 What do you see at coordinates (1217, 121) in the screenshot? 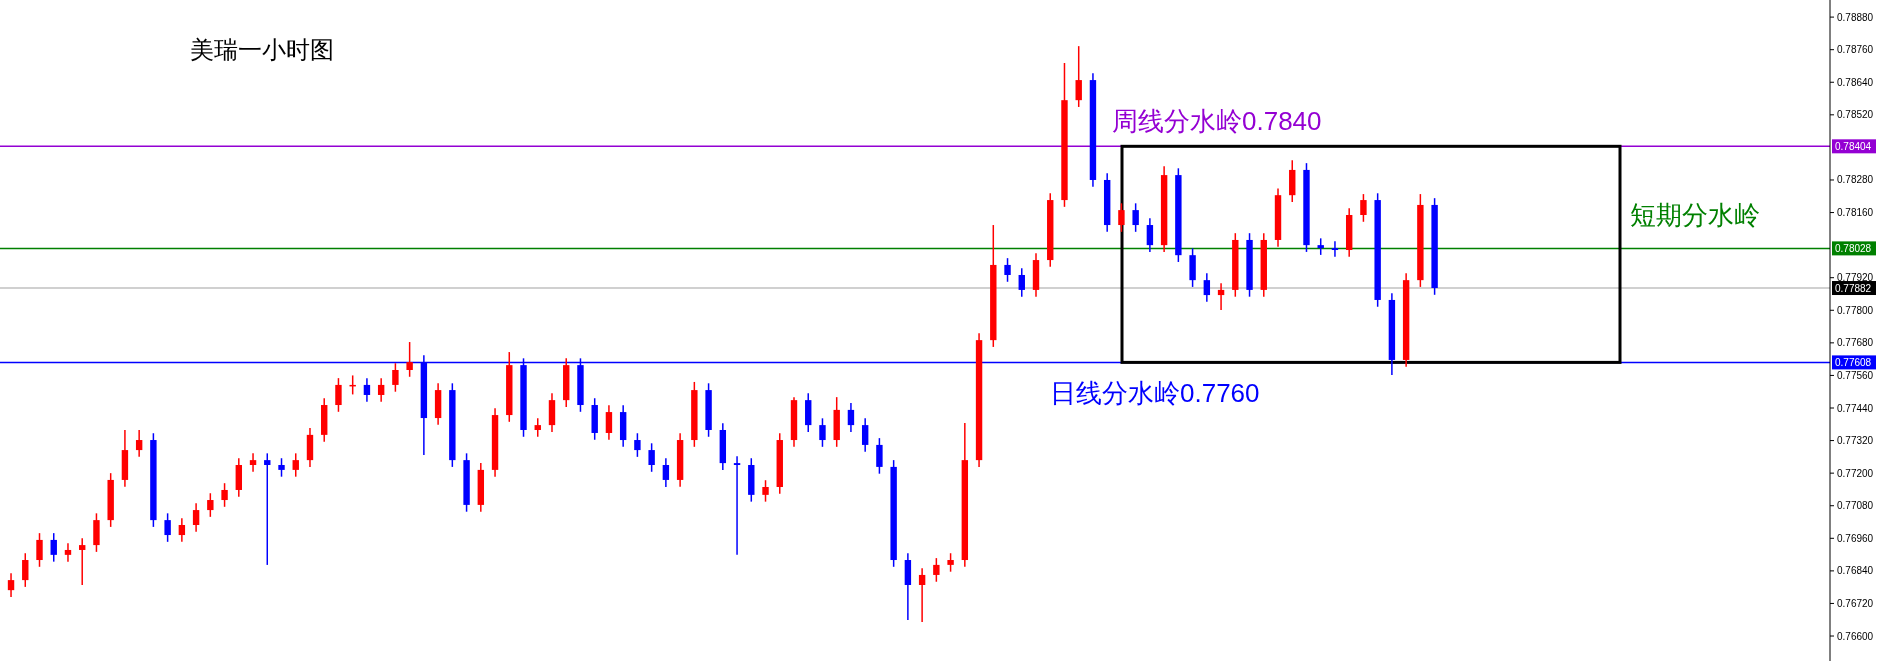
I see `annotation: 周线分水岭0.7840` at bounding box center [1217, 121].